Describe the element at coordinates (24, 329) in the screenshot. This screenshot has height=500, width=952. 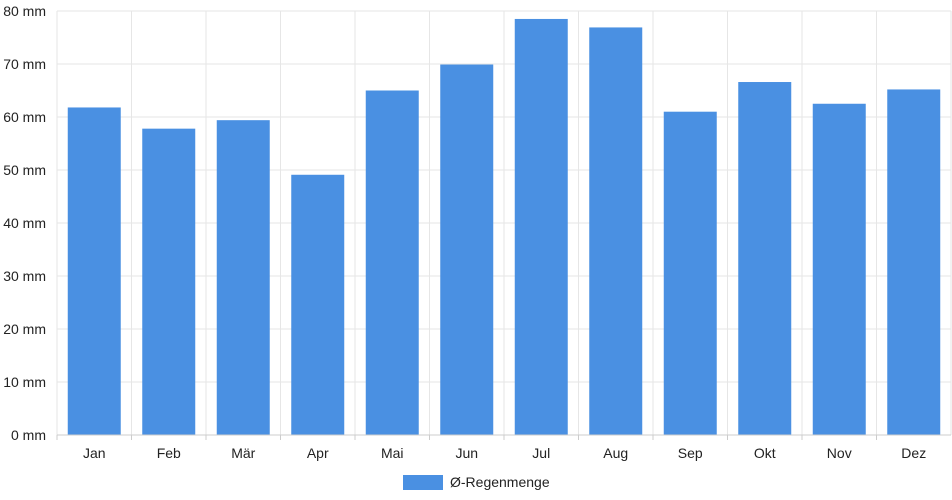
I see `y-tick-label: 20 mm` at that location.